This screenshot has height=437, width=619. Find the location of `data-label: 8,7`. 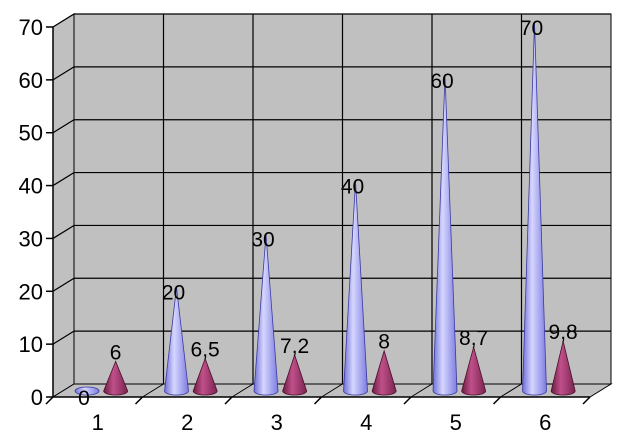

data-label: 8,7 is located at coordinates (473, 338).